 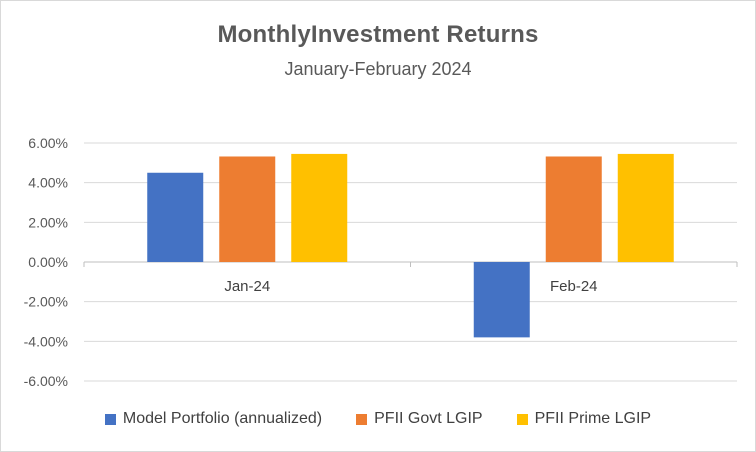 I want to click on y-tick-label: -4.00%, so click(x=46, y=341).